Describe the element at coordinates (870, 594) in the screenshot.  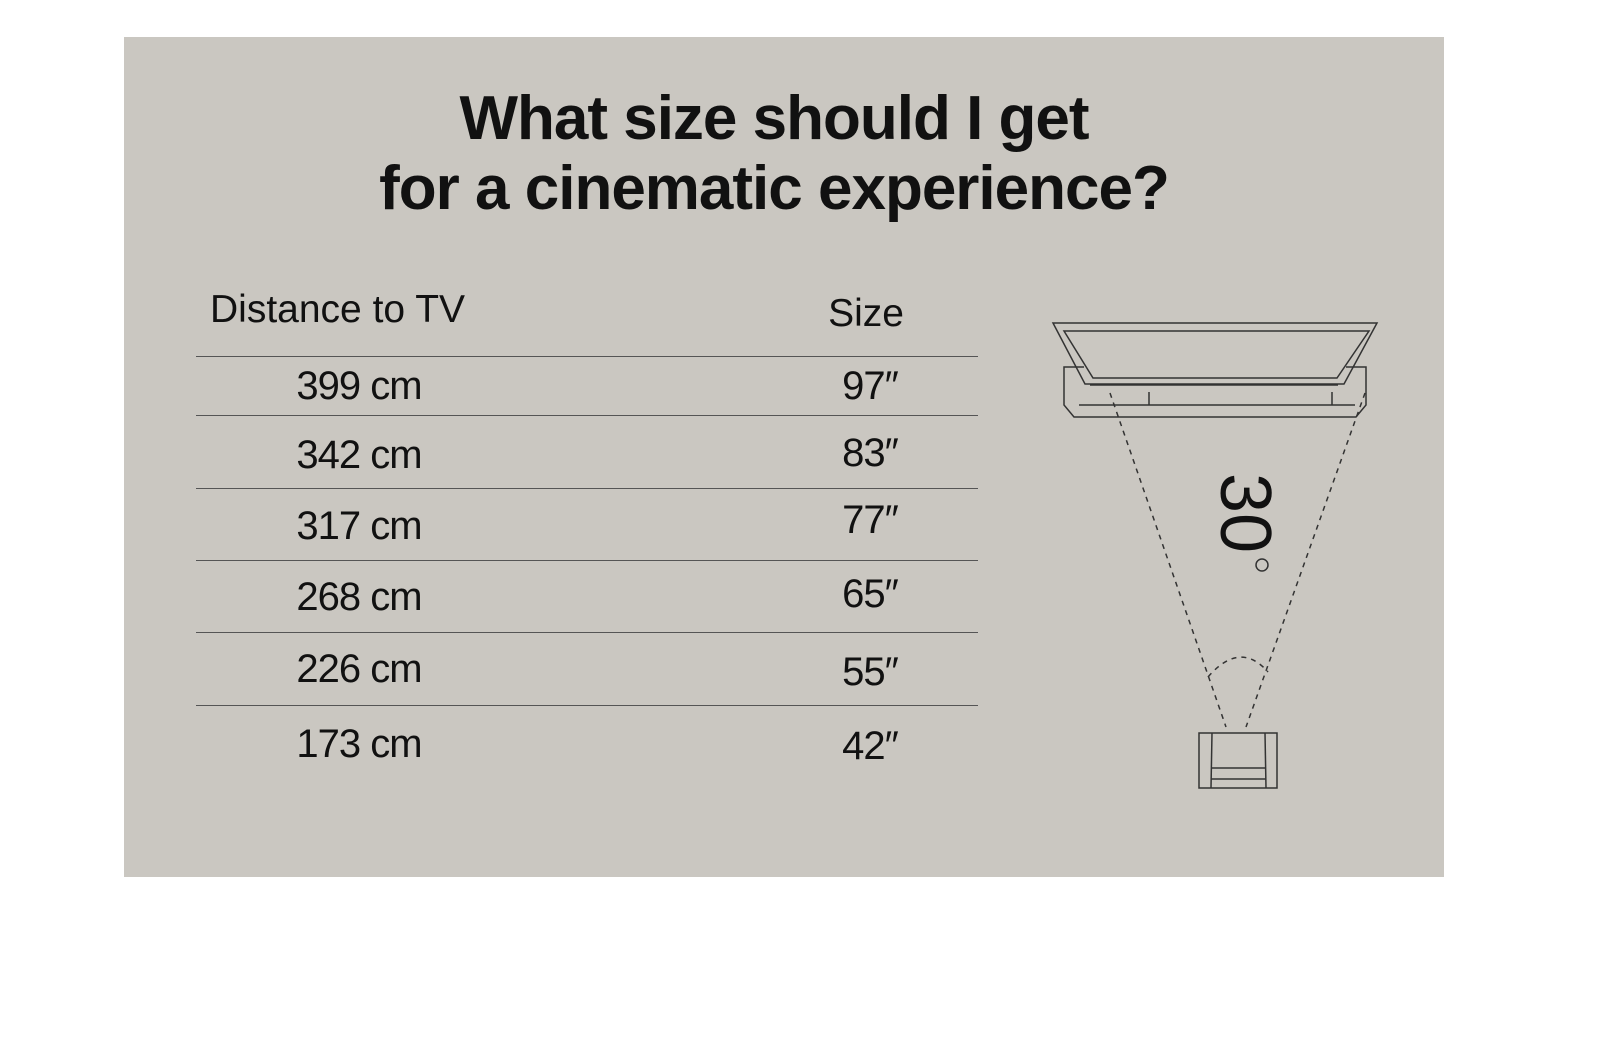
I see `size-cell: 65″` at that location.